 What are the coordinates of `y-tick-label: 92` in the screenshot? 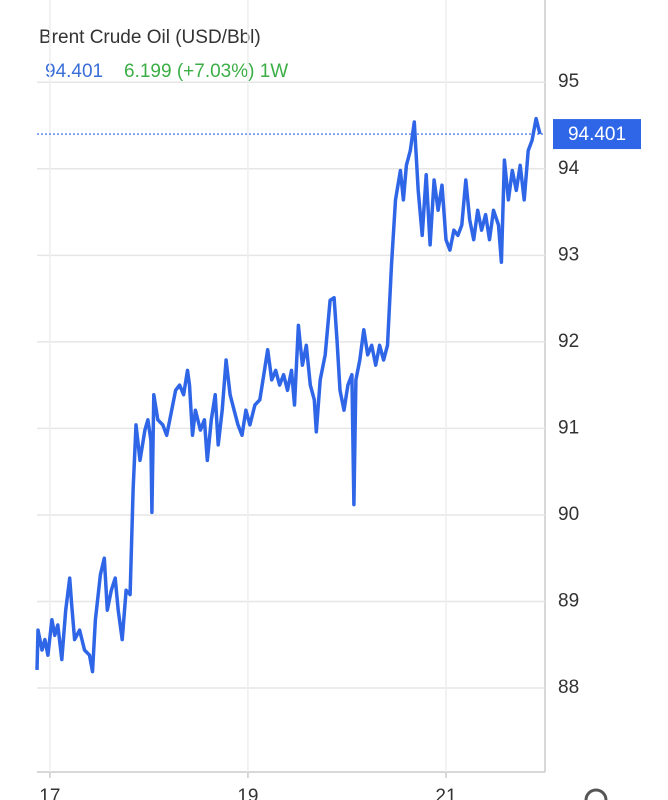 It's located at (568, 341).